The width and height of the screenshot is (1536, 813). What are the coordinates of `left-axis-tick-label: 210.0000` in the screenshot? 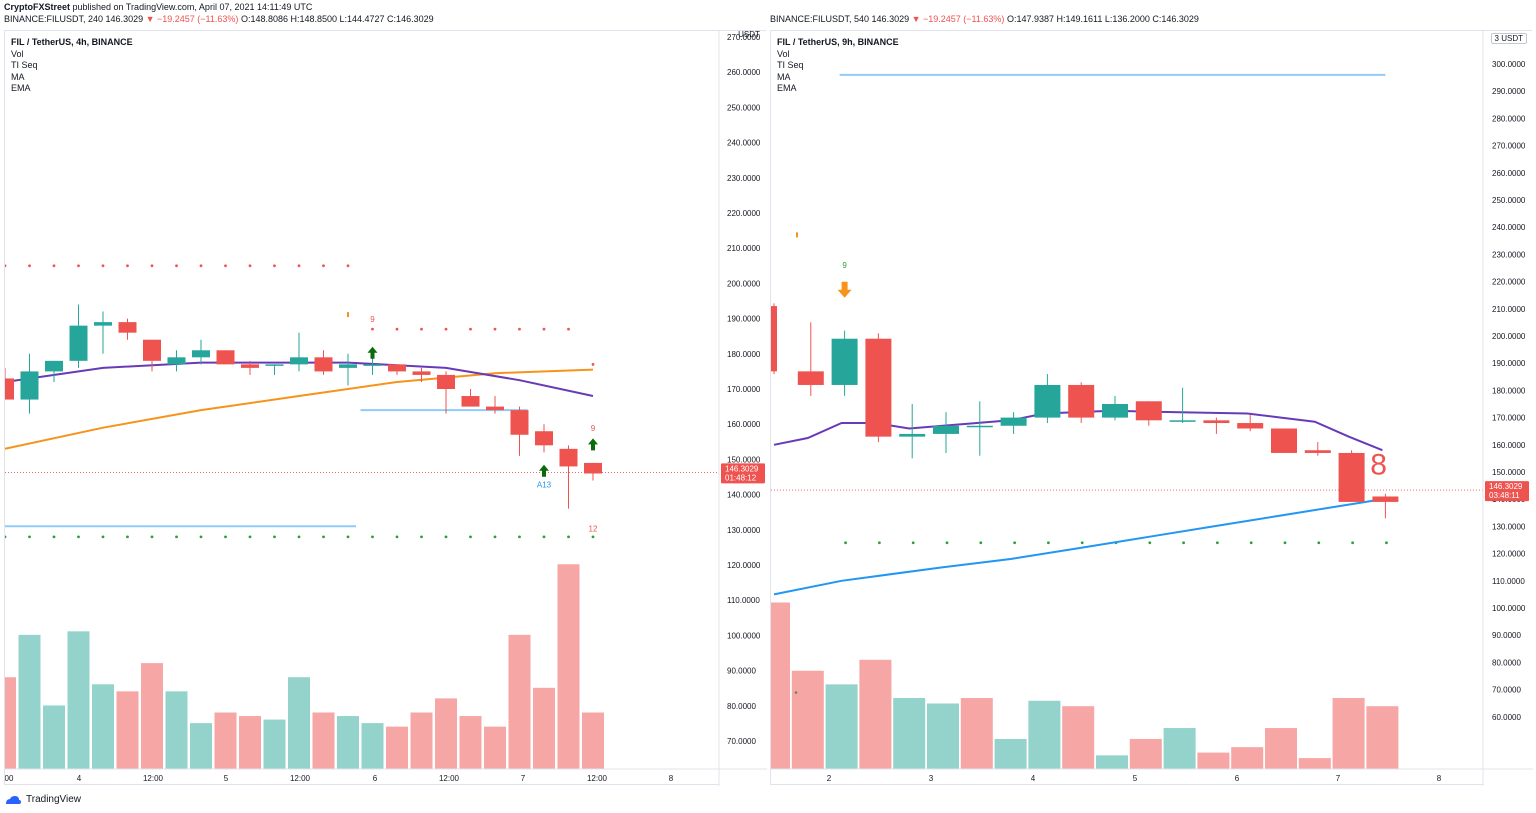 It's located at (744, 248).